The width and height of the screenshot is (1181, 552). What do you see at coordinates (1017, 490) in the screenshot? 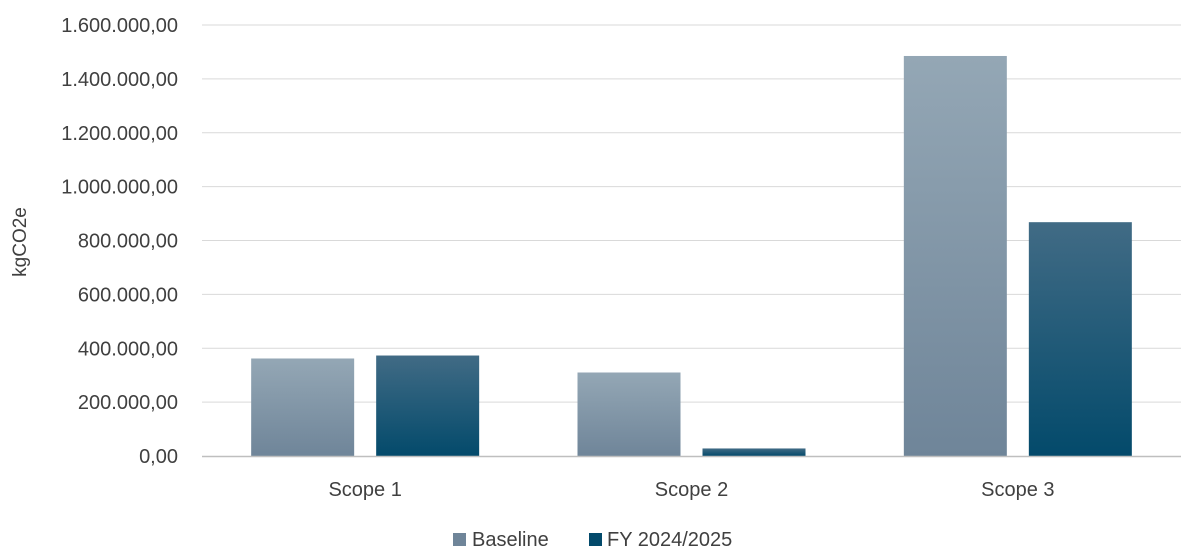
I see `x-category-label: Scope 3` at bounding box center [1017, 490].